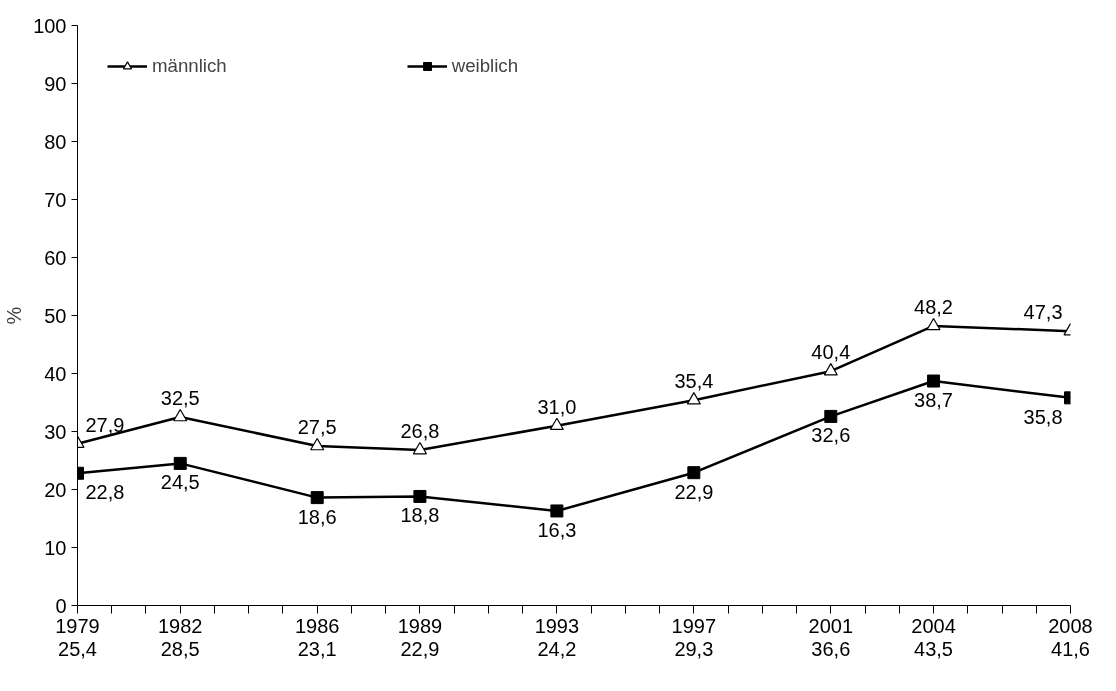 This screenshot has height=691, width=1116. Describe the element at coordinates (55, 315) in the screenshot. I see `y-tick-label: 50` at that location.